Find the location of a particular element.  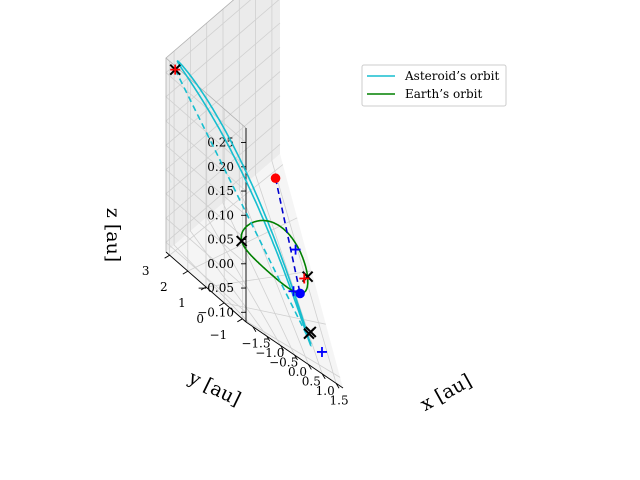

x-tick-label: −1.0 is located at coordinates (269, 353).